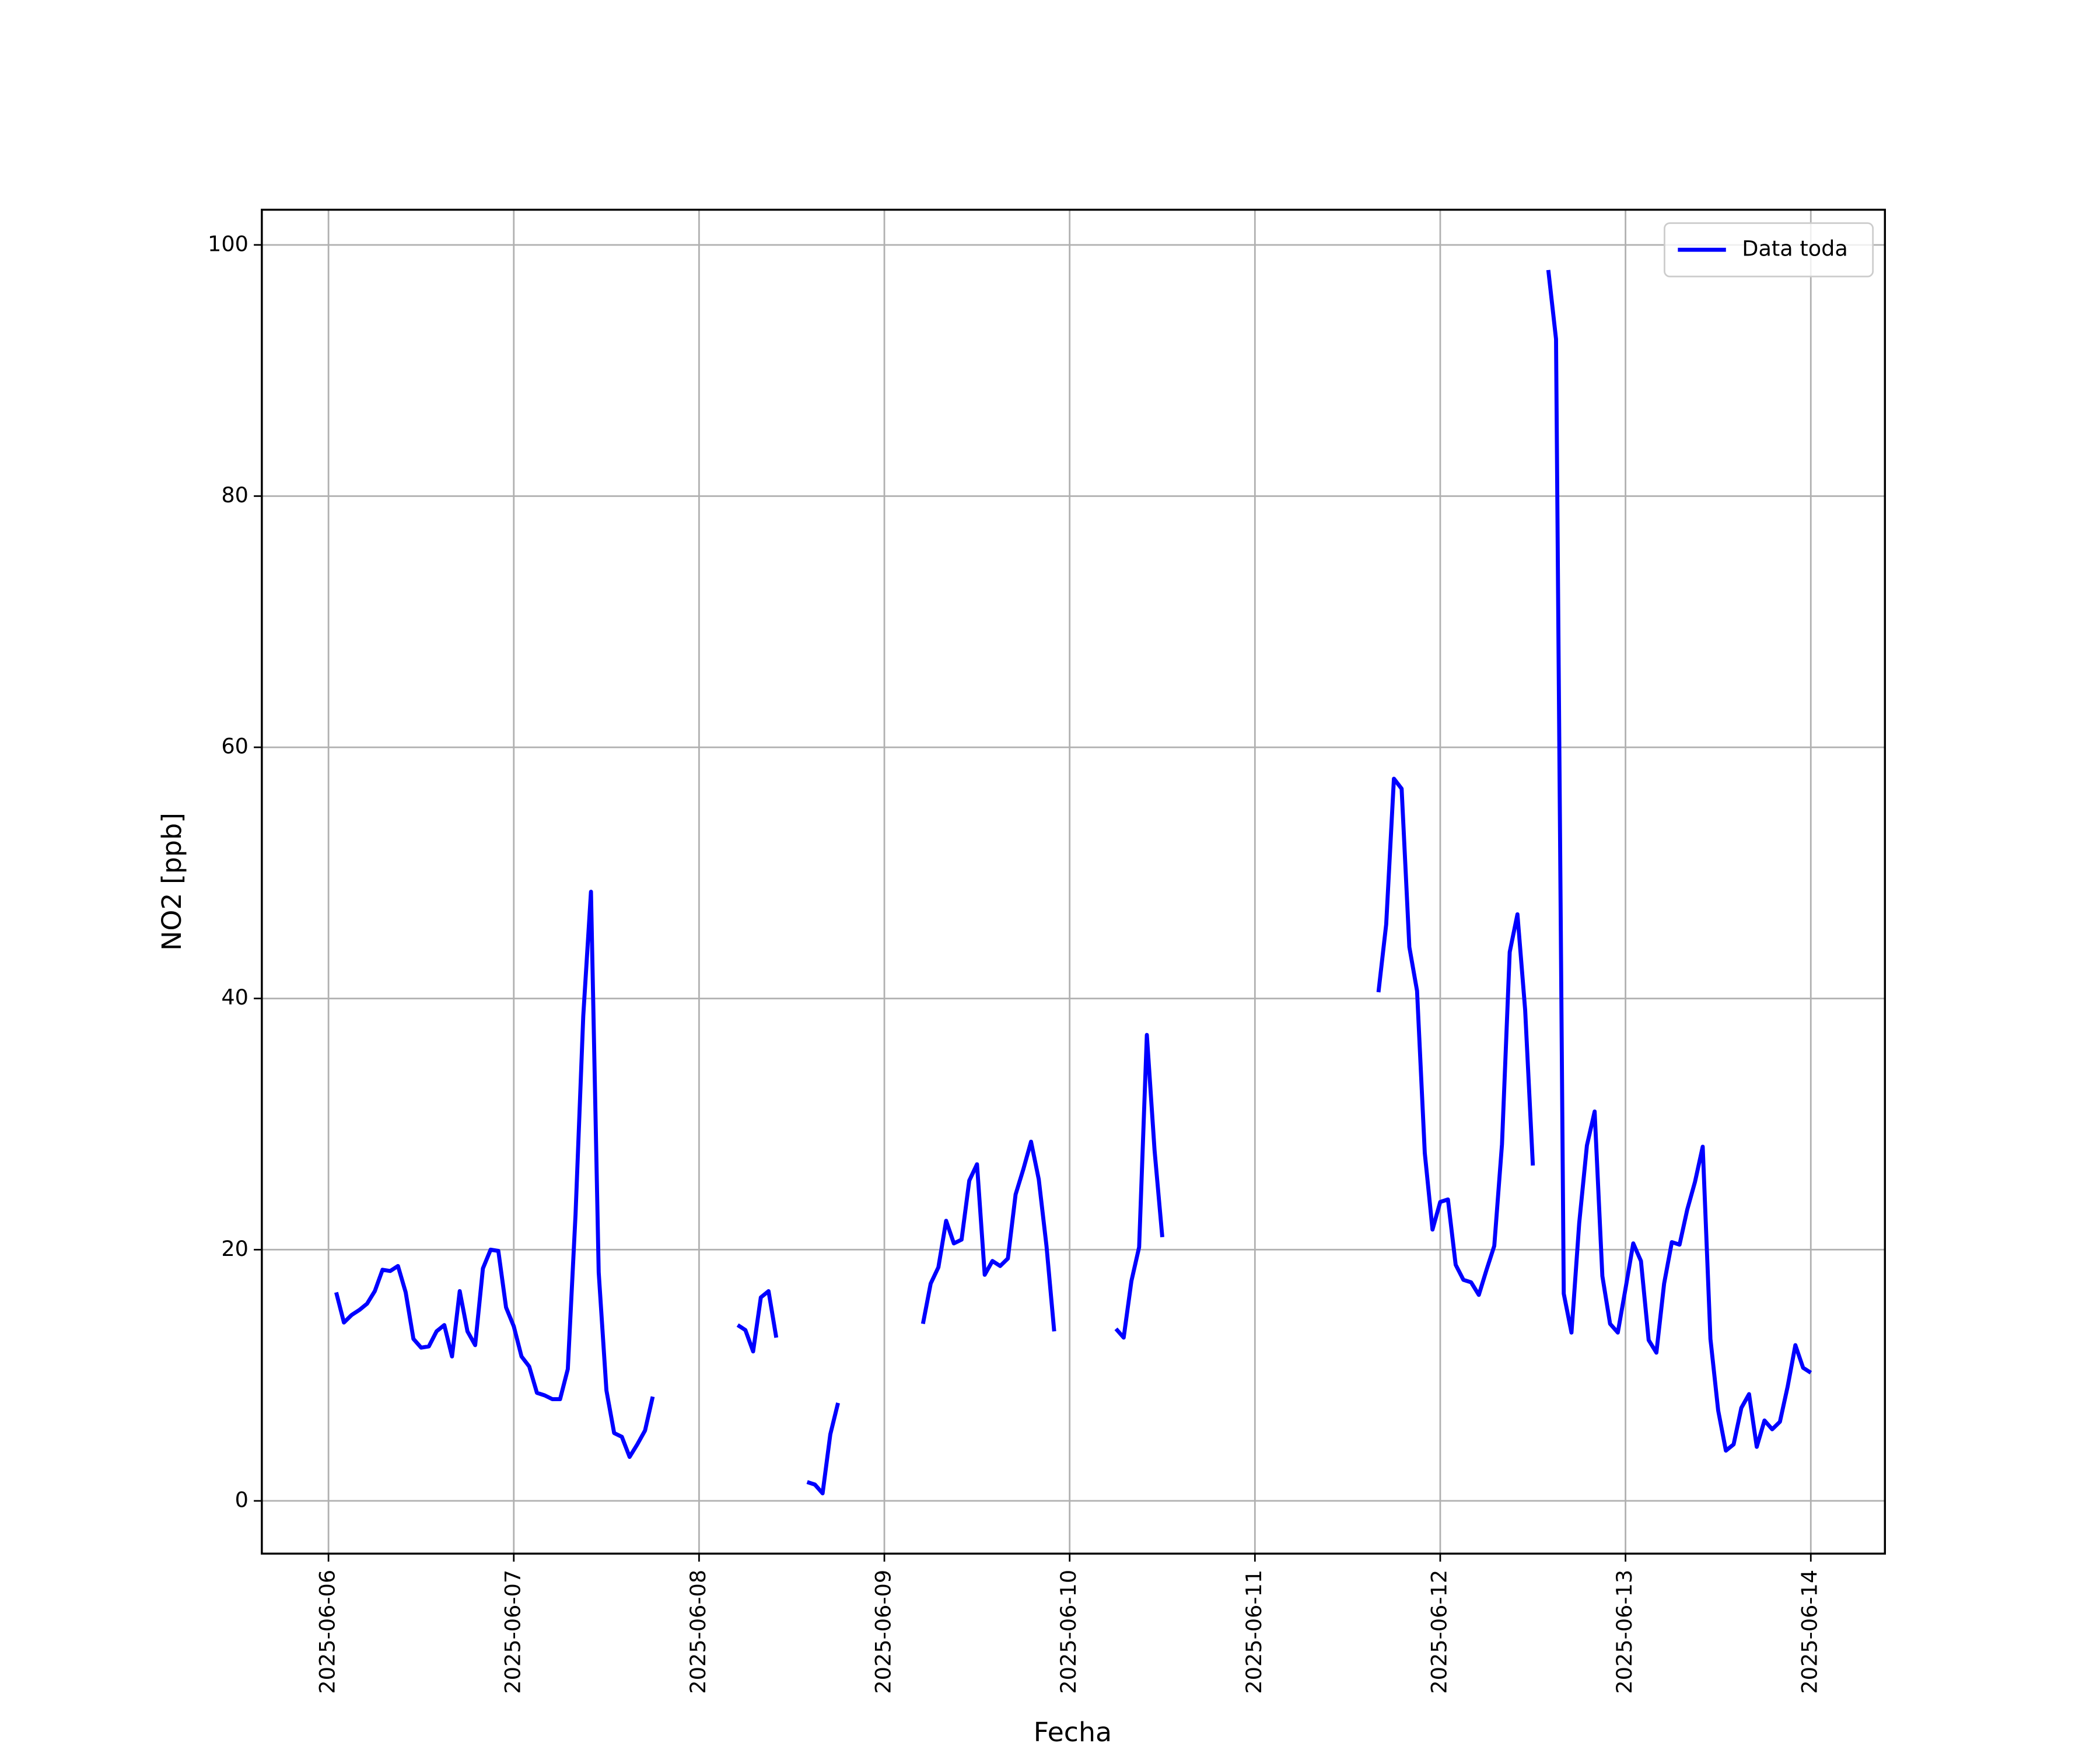  What do you see at coordinates (1073, 1732) in the screenshot?
I see `x-axis-label: Fecha` at bounding box center [1073, 1732].